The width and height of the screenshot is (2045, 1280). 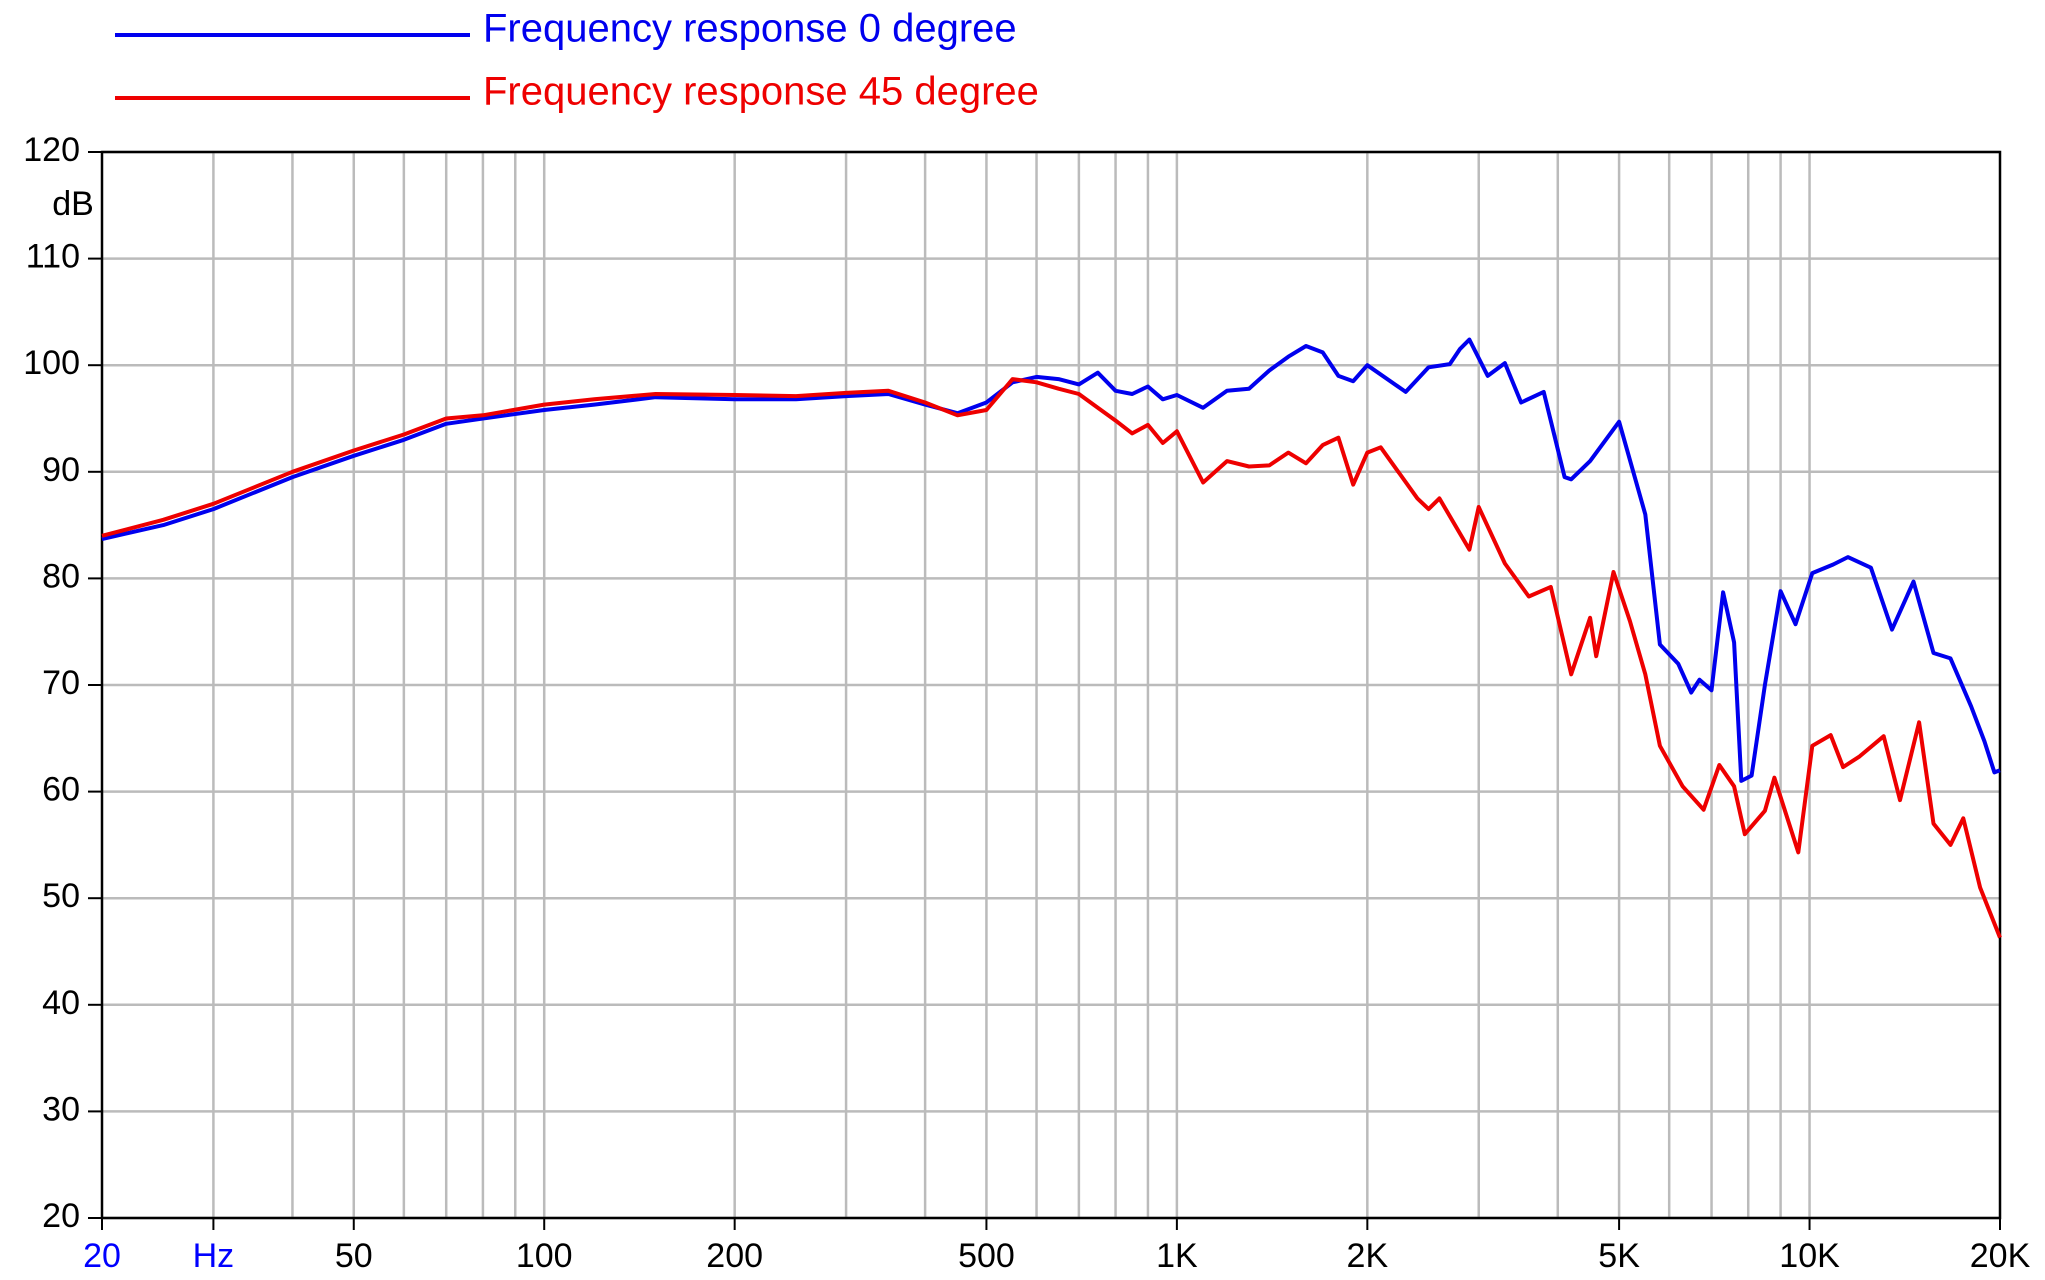 I want to click on legend-label: Frequency response 45 degree, so click(x=761, y=92).